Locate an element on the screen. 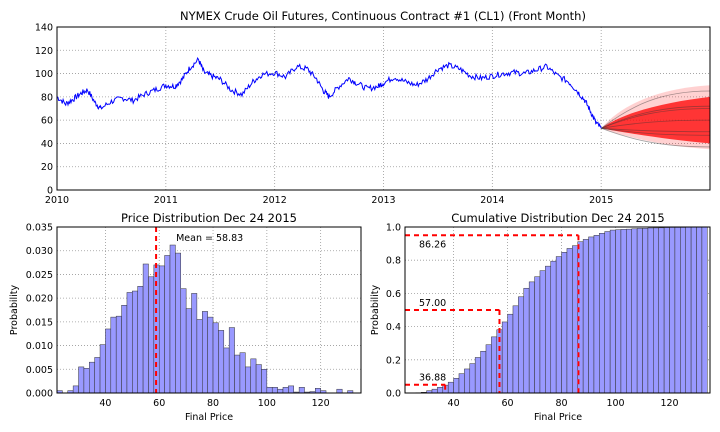 The width and height of the screenshot is (720, 432). cum-y-tick-label: 0.6 is located at coordinates (393, 294).